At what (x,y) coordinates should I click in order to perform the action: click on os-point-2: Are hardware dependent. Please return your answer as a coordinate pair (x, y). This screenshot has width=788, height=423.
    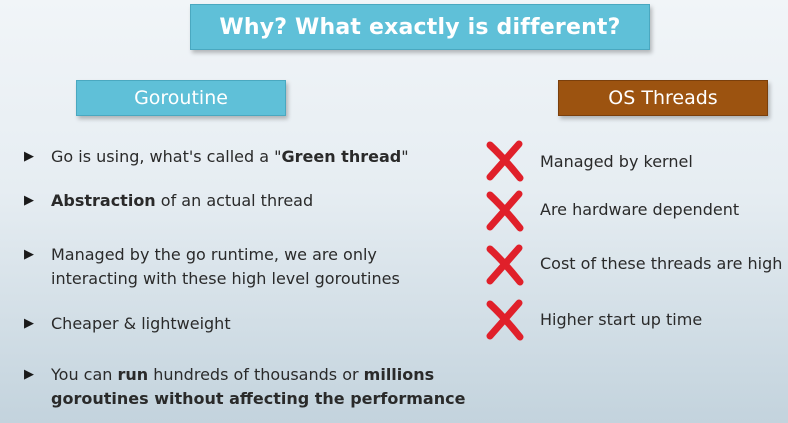
    Looking at the image, I should click on (640, 209).